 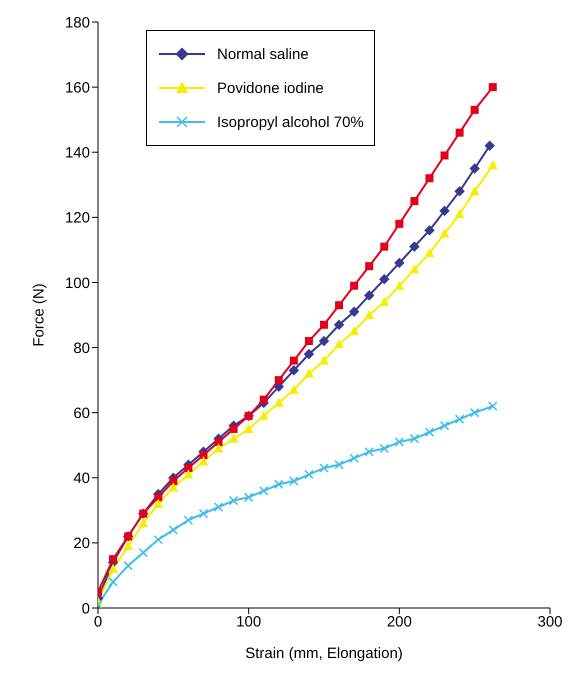 What do you see at coordinates (290, 122) in the screenshot?
I see `legend-label: Isopropyl alcohol 70%` at bounding box center [290, 122].